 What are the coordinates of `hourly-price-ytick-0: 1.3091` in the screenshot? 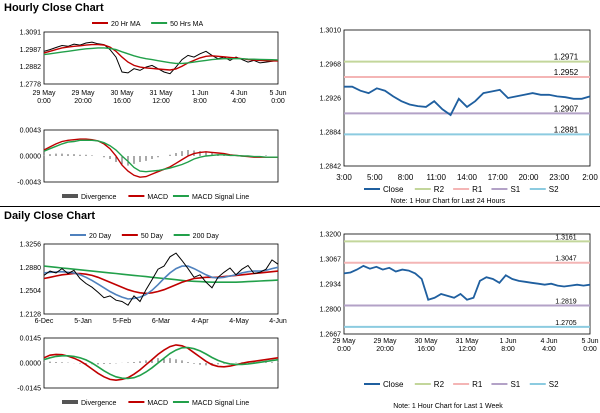 It's located at (31, 33).